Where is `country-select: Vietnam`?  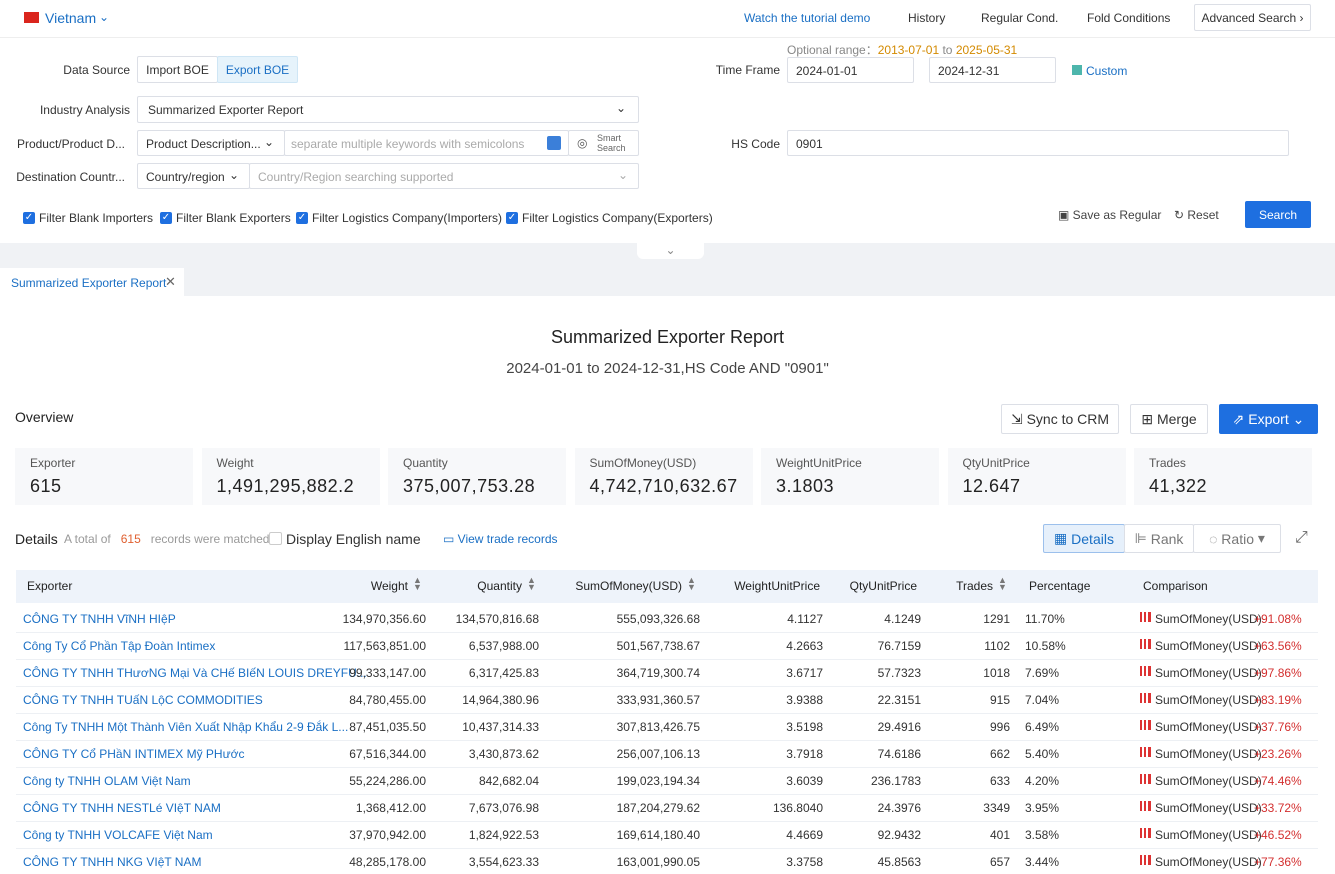
country-select: Vietnam is located at coordinates (71, 18).